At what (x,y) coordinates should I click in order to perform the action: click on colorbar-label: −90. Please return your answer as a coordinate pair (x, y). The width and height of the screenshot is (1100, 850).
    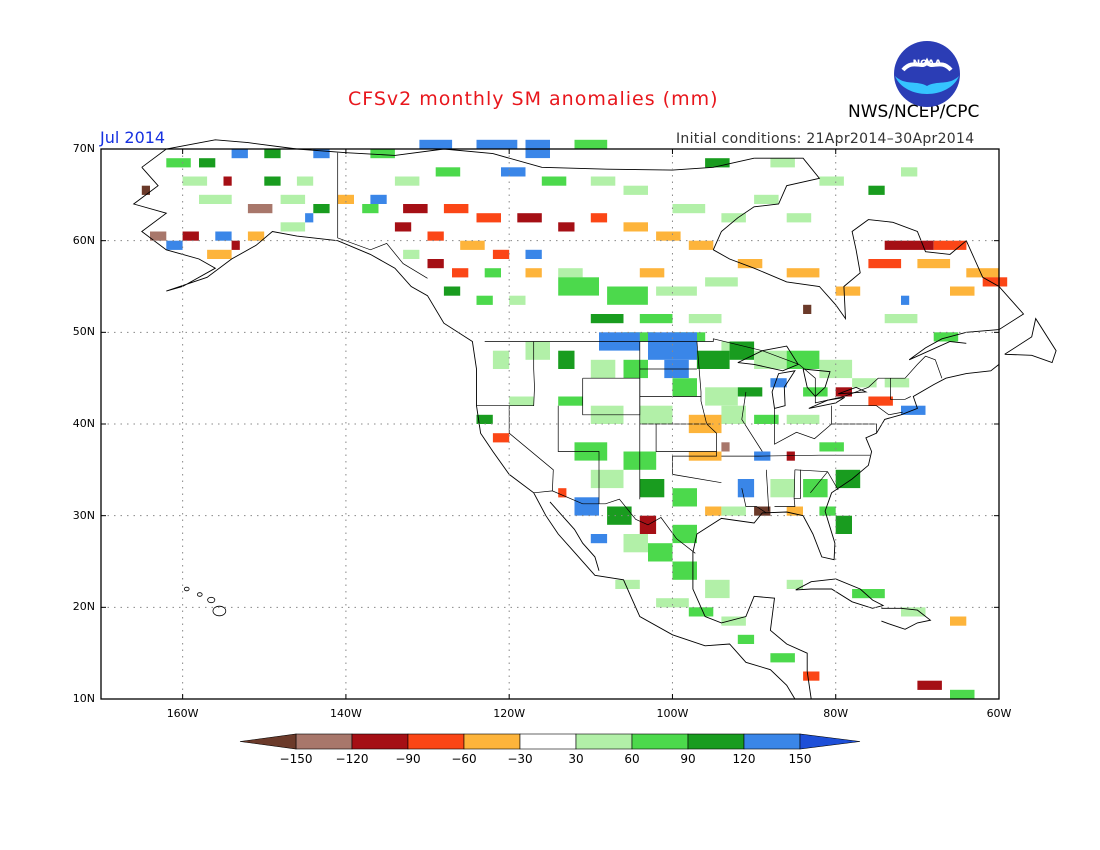
    Looking at the image, I should click on (408, 759).